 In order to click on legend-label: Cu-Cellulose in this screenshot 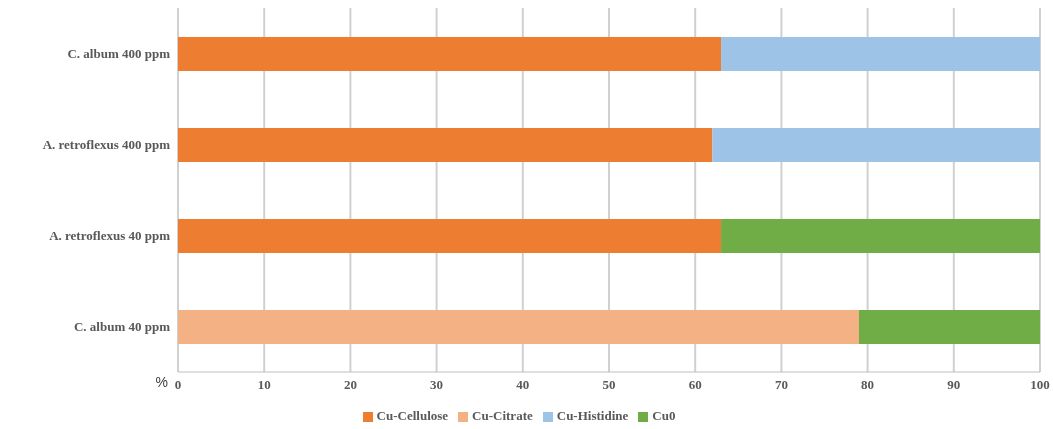, I will do `click(412, 415)`.